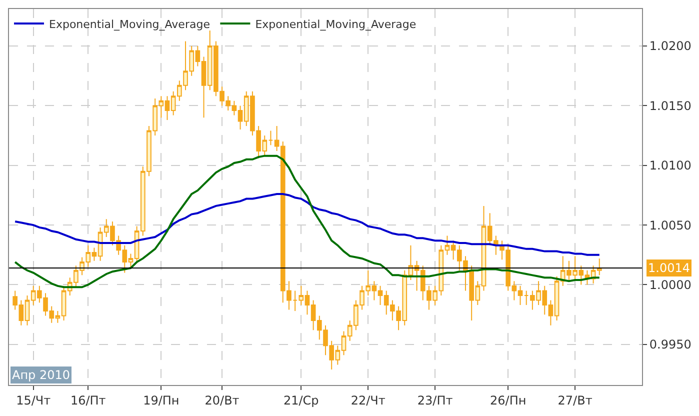  What do you see at coordinates (670, 165) in the screenshot?
I see `y-tick-label: 1.0100` at bounding box center [670, 165].